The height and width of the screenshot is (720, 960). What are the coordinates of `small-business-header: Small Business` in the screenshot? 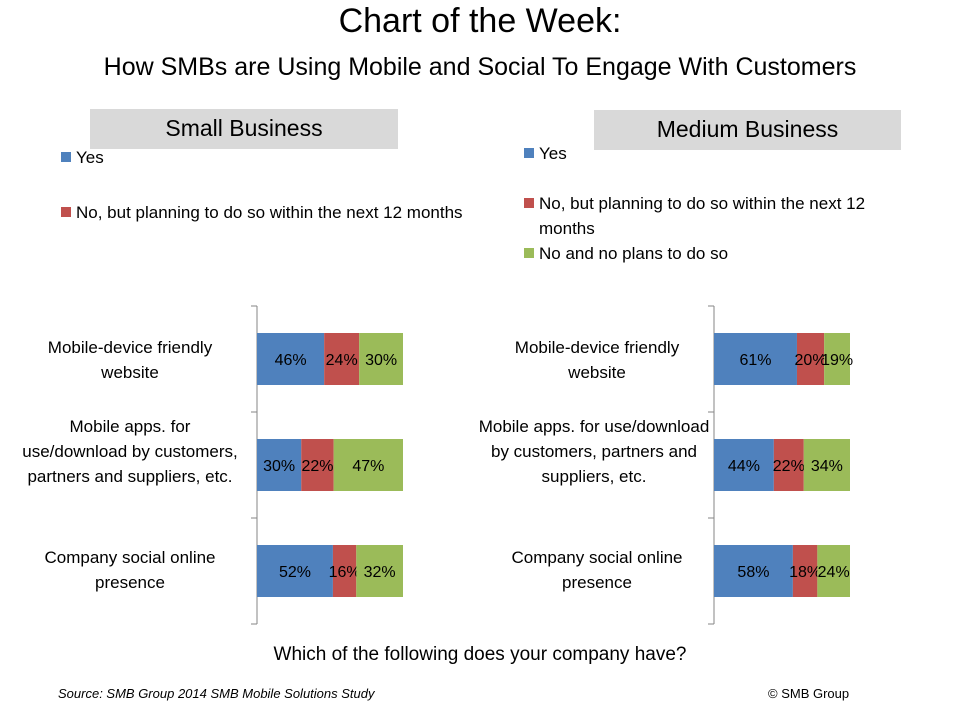 It's located at (244, 129).